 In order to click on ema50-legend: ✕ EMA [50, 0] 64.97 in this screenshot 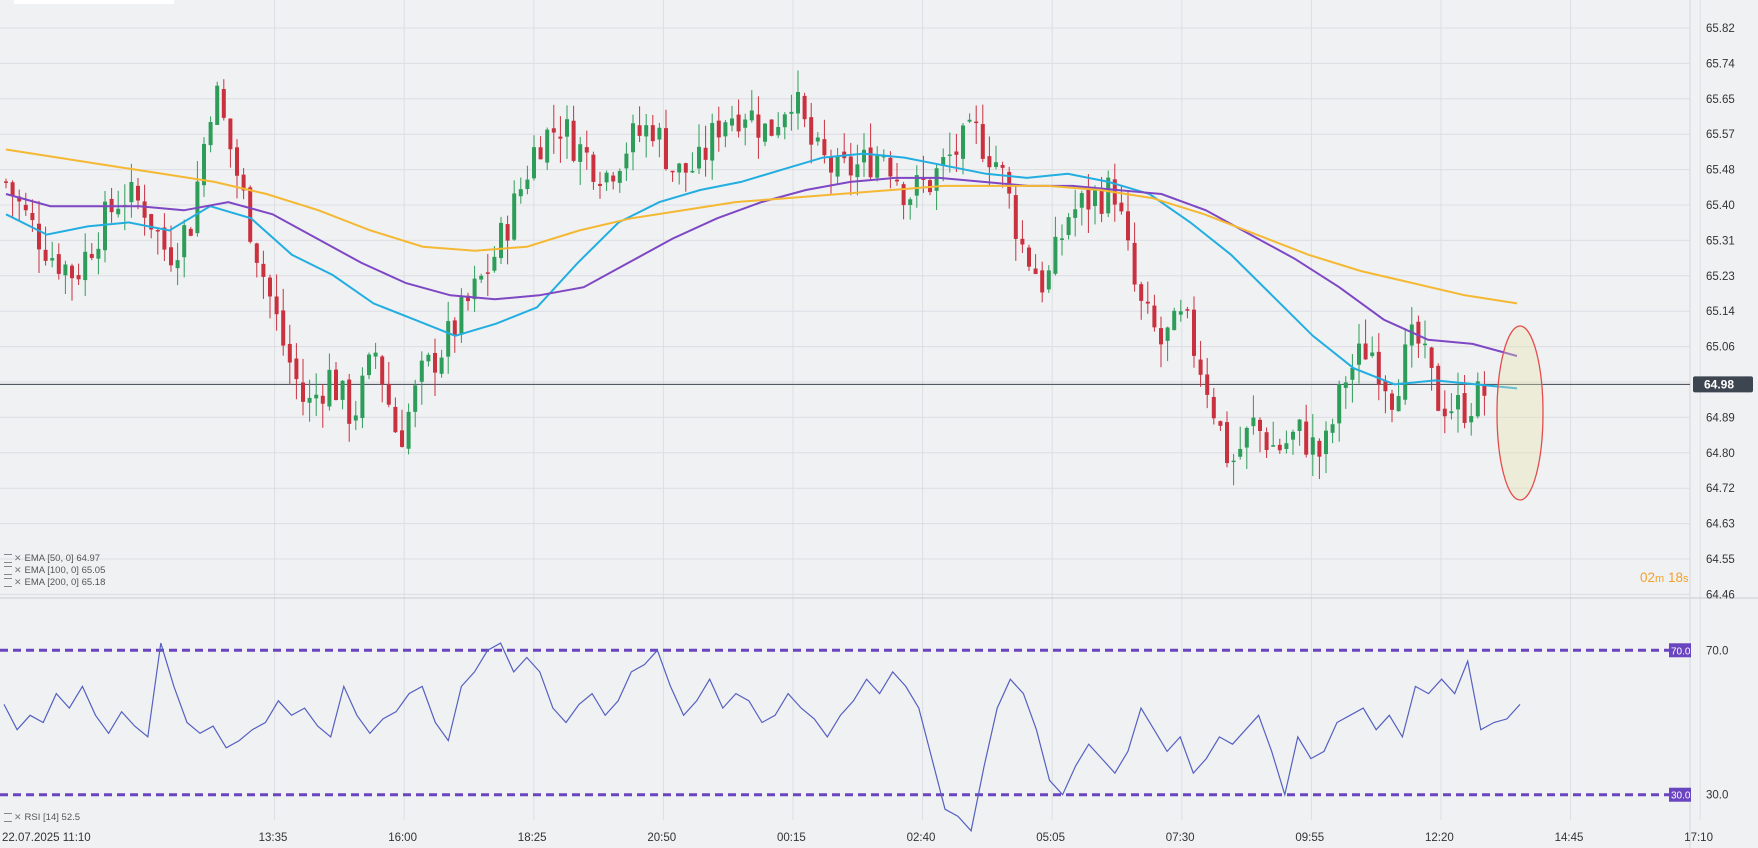, I will do `click(52, 558)`.